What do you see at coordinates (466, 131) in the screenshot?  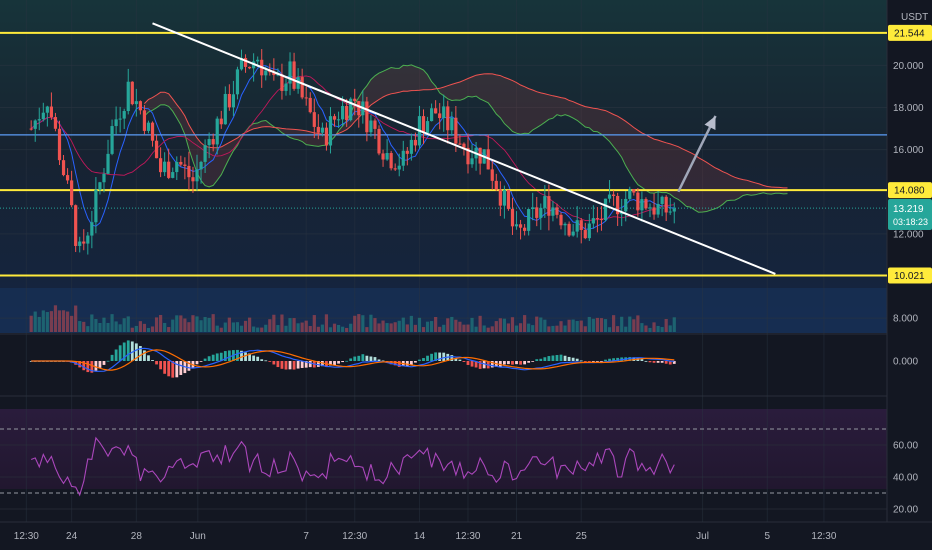 I see `cloud-span-b` at bounding box center [466, 131].